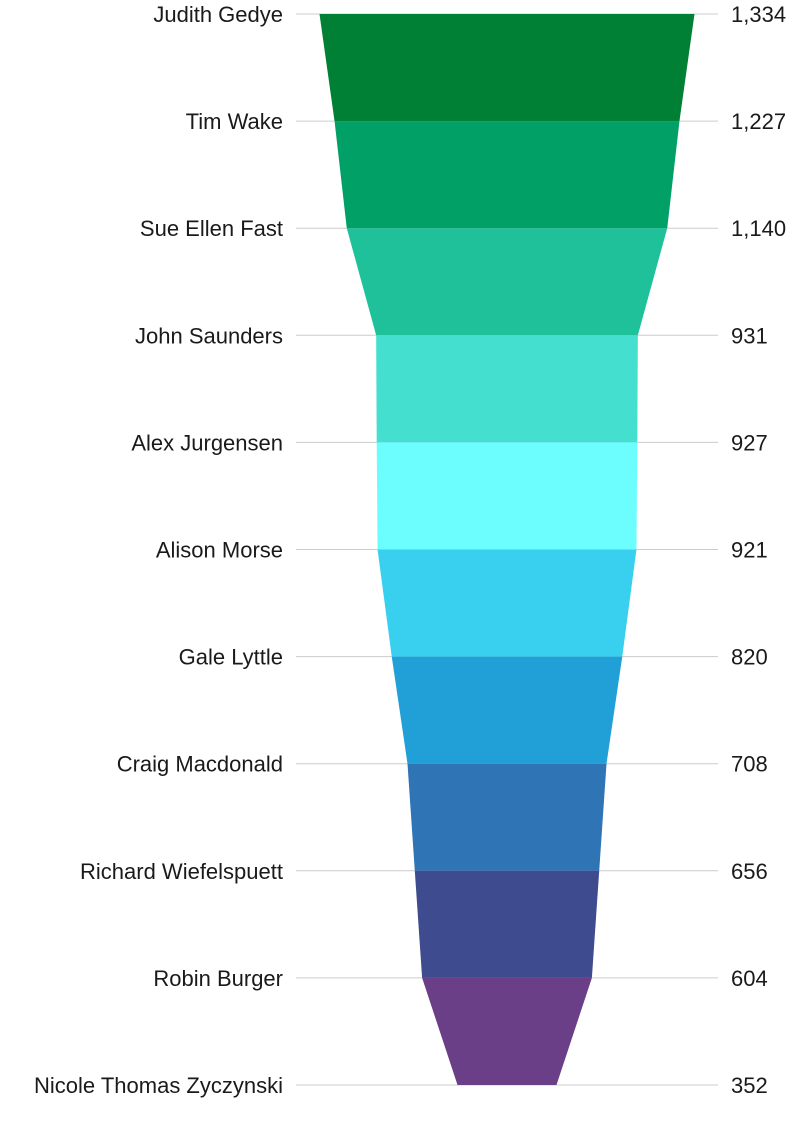 The height and width of the screenshot is (1137, 800). I want to click on category-label: John Saunders, so click(209, 335).